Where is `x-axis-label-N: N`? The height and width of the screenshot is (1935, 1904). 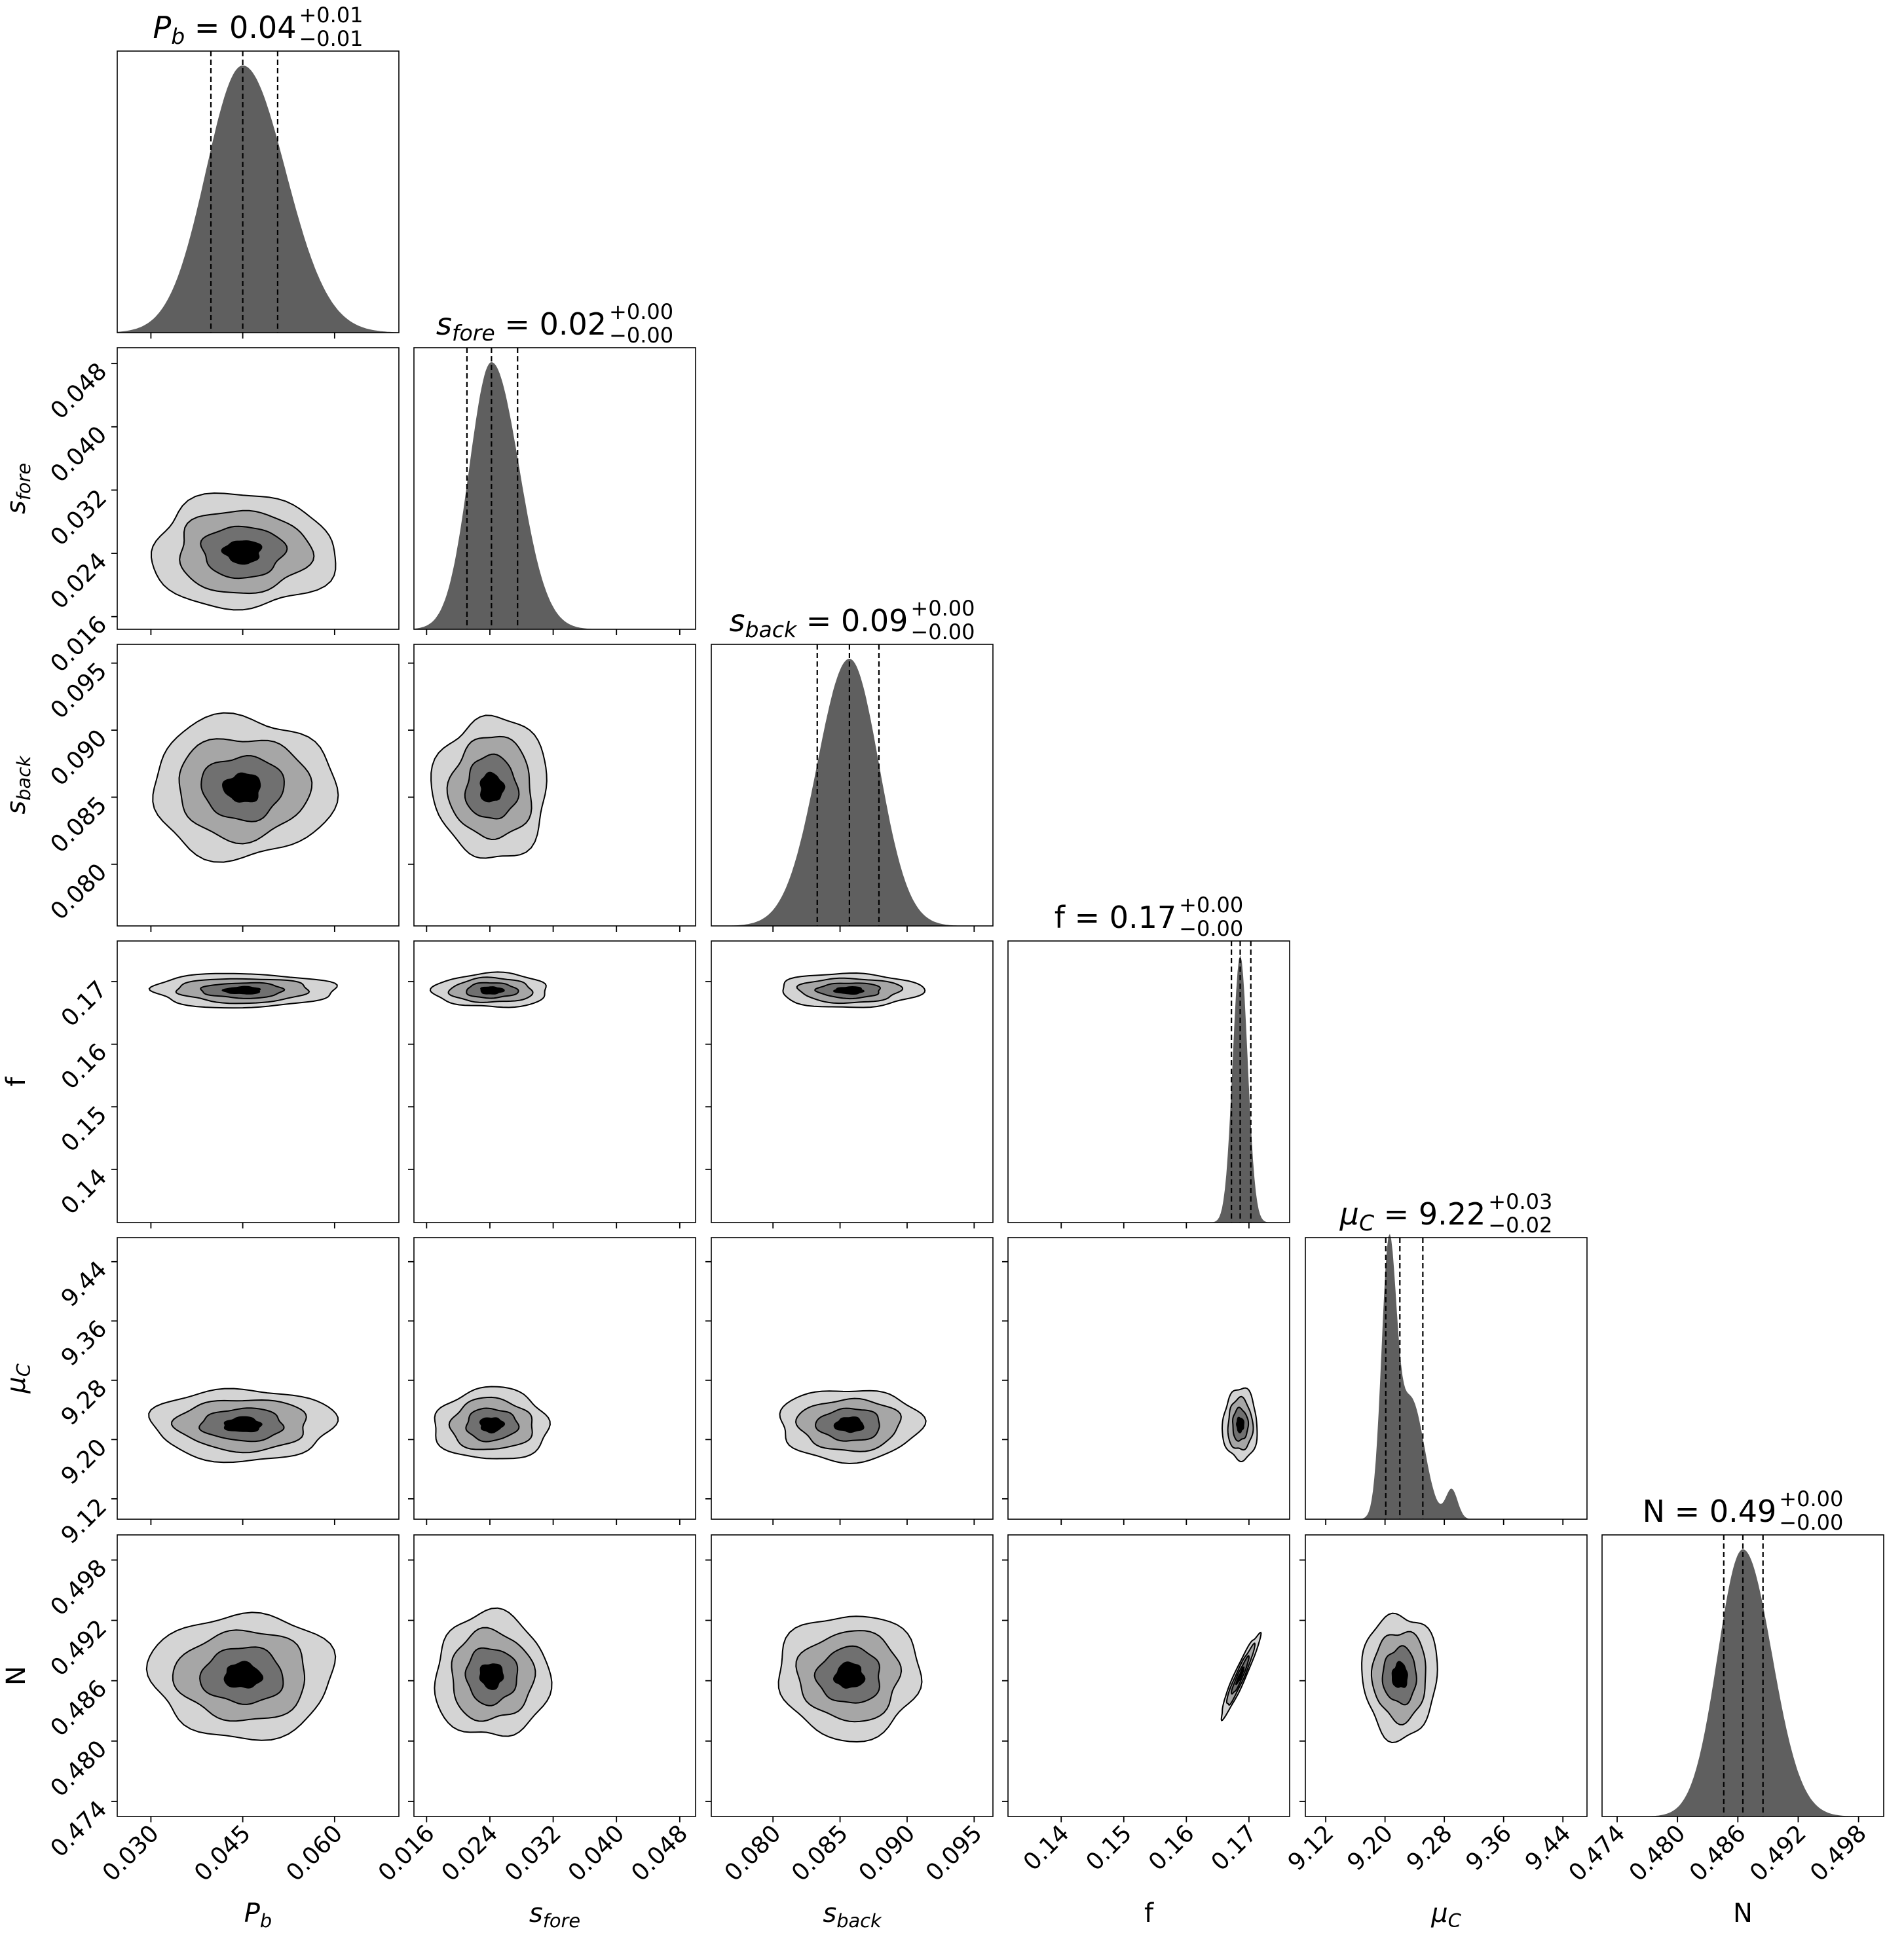
x-axis-label-N: N is located at coordinates (1743, 1913).